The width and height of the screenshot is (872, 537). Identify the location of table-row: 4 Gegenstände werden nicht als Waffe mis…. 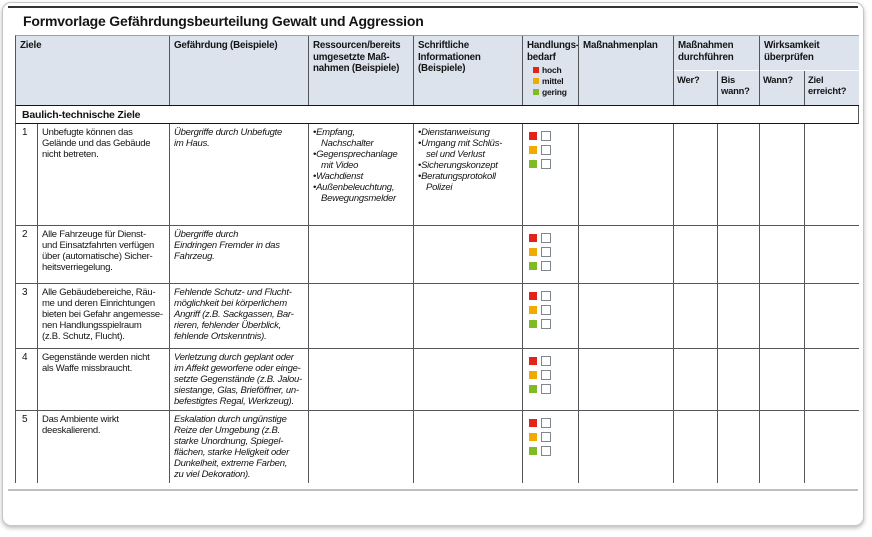
(437, 380).